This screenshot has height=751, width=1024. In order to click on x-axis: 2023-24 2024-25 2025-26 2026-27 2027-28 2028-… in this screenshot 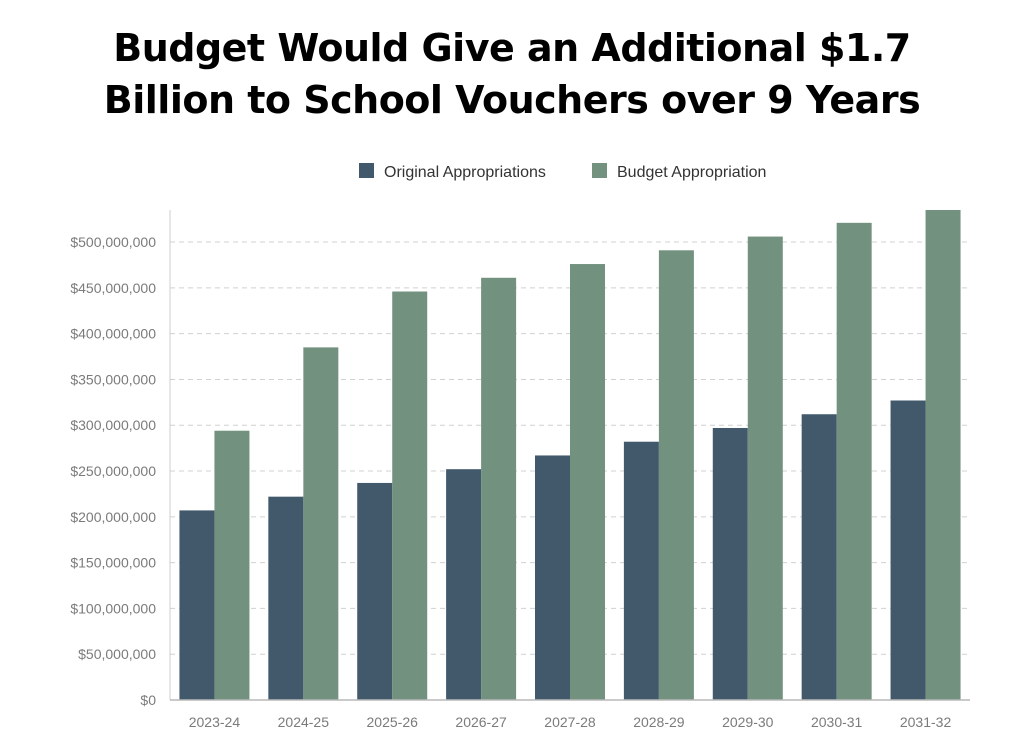, I will do `click(570, 714)`.